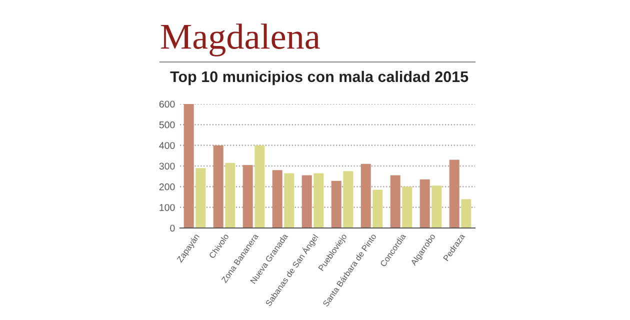  What do you see at coordinates (172, 228) in the screenshot?
I see `y-tick-label: 0` at bounding box center [172, 228].